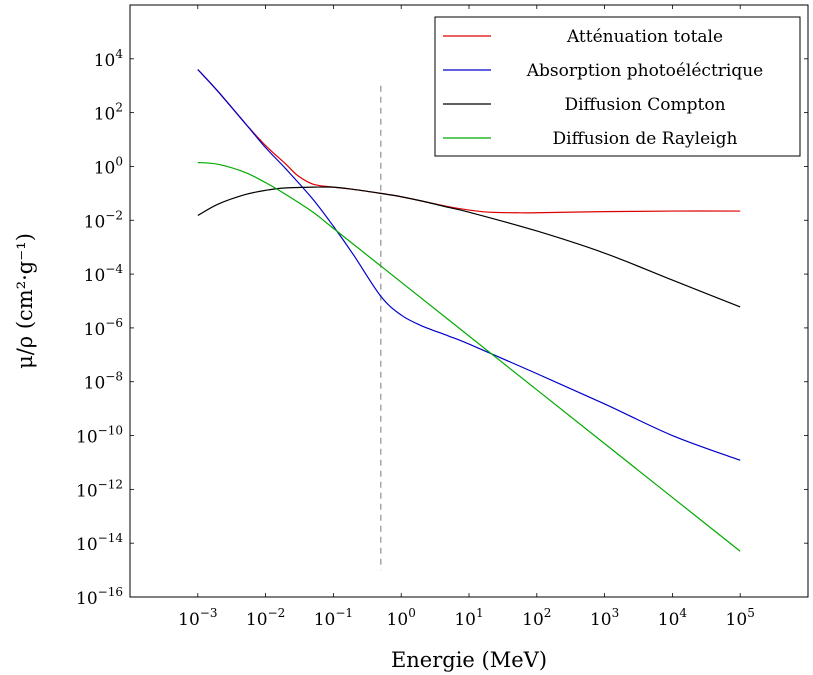 The image size is (813, 675). What do you see at coordinates (103, 382) in the screenshot?
I see `y-tick-label: 10⁻⁸` at bounding box center [103, 382].